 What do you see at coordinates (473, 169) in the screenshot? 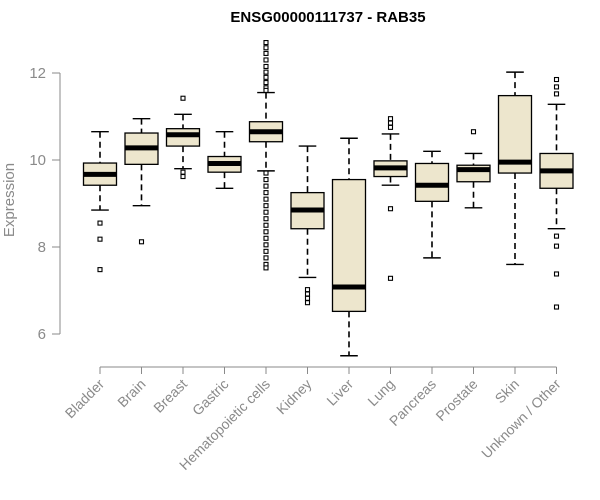
I see `box-prostate` at bounding box center [473, 169].